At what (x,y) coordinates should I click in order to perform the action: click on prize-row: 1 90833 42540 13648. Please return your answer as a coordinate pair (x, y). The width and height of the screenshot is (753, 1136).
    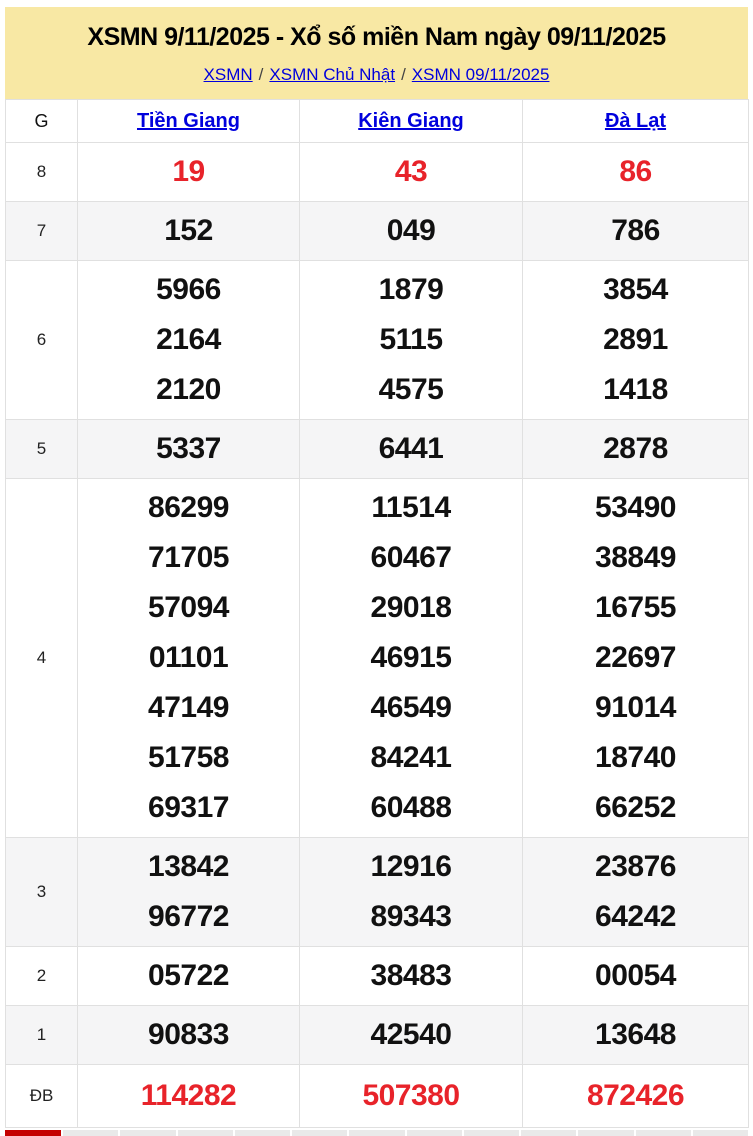
    Looking at the image, I should click on (377, 1035).